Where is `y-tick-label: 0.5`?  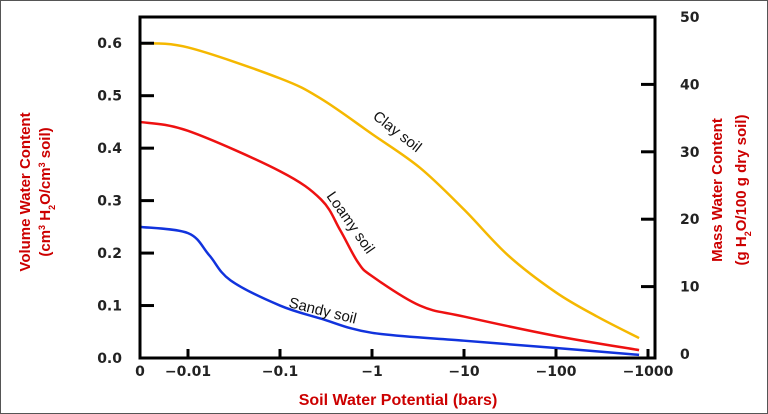
y-tick-label: 0.5 is located at coordinates (109, 97).